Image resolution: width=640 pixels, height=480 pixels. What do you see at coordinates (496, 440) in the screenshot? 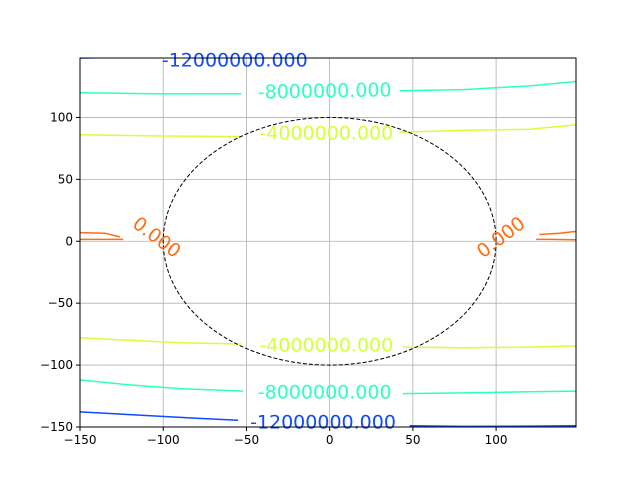
I see `x-tick-label: 100` at bounding box center [496, 440].